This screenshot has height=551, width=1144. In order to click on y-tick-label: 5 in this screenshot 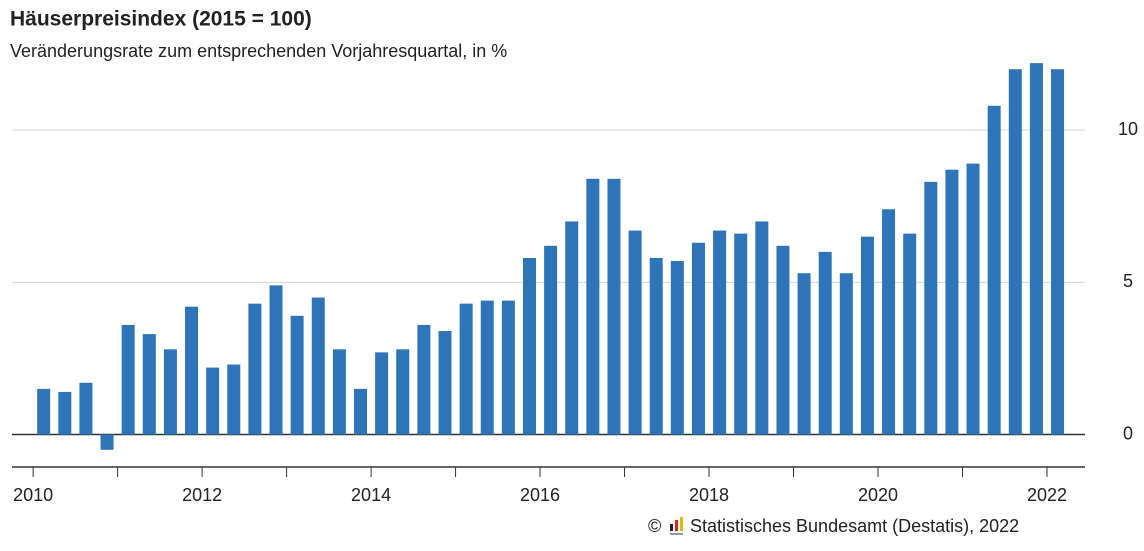, I will do `click(1128, 281)`.